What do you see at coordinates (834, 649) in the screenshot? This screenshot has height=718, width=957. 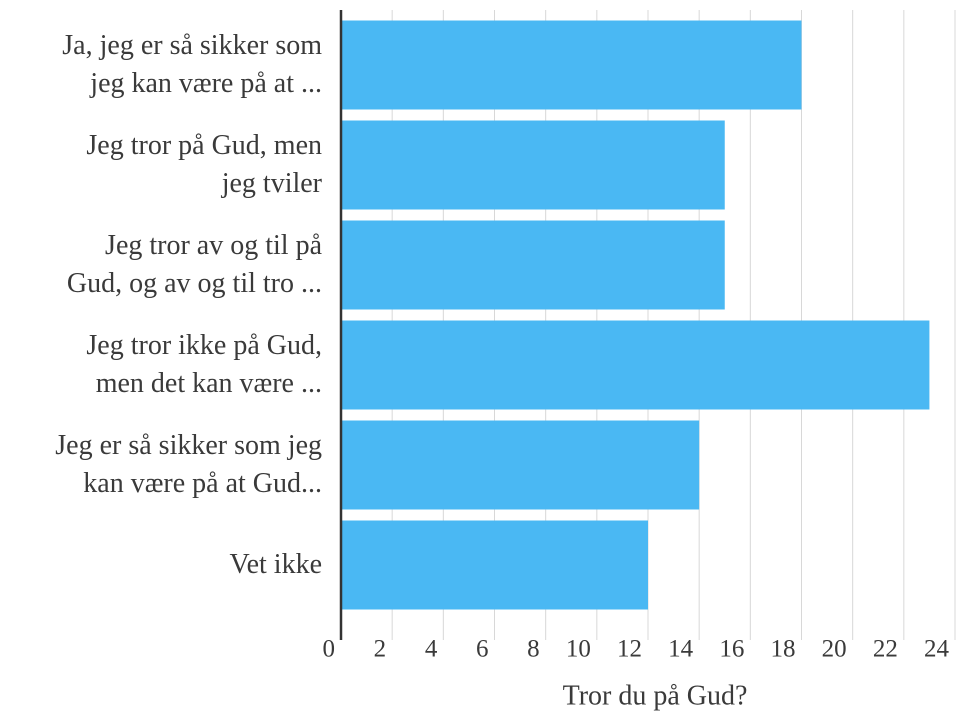 I see `x-tick-label: 20` at bounding box center [834, 649].